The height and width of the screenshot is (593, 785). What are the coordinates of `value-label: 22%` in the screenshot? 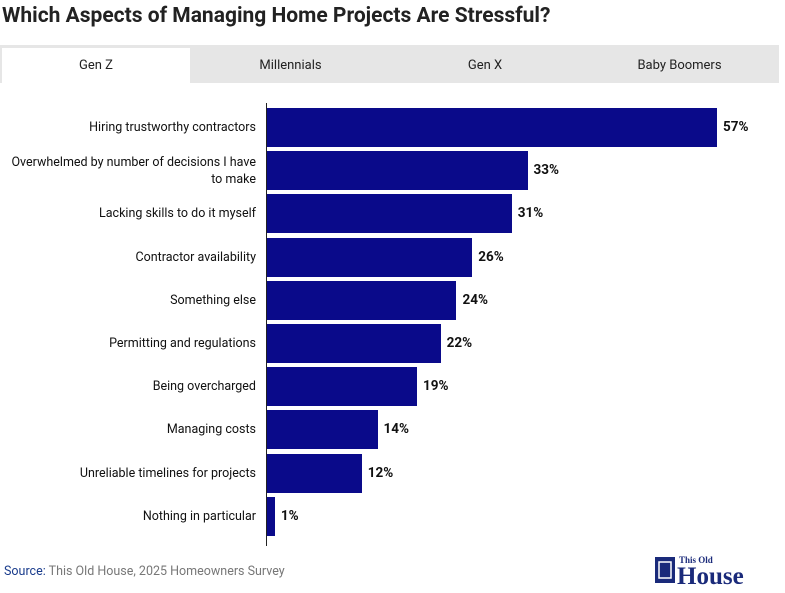 It's located at (459, 343).